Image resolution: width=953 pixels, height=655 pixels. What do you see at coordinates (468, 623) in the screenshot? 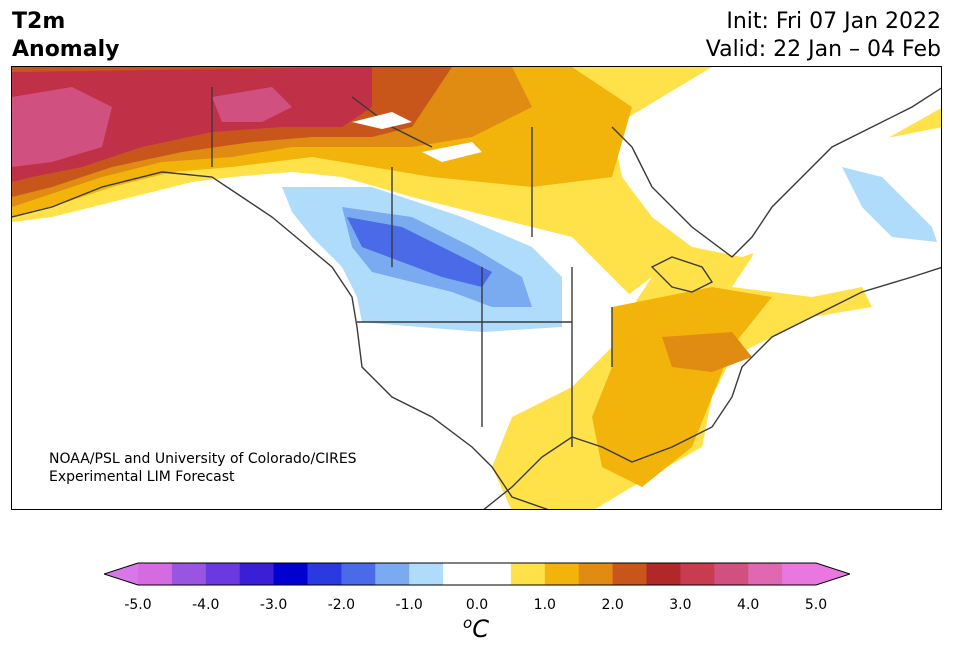
I see `unit-degree-sup: o` at bounding box center [468, 623].